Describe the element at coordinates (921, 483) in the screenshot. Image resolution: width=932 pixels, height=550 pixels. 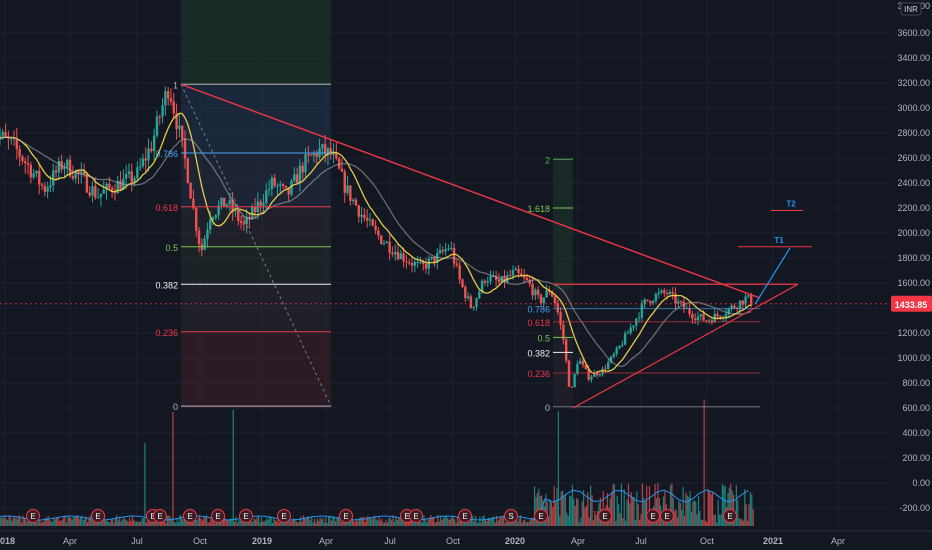
I see `y-tick-label: 0.00` at that location.